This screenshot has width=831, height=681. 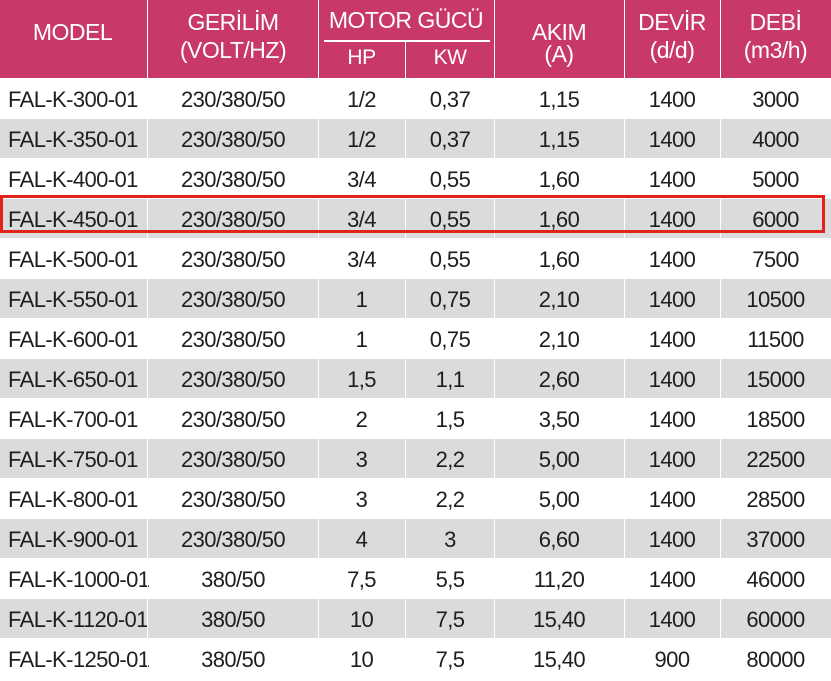 I want to click on header-speed-unit: (d/d), so click(x=672, y=50).